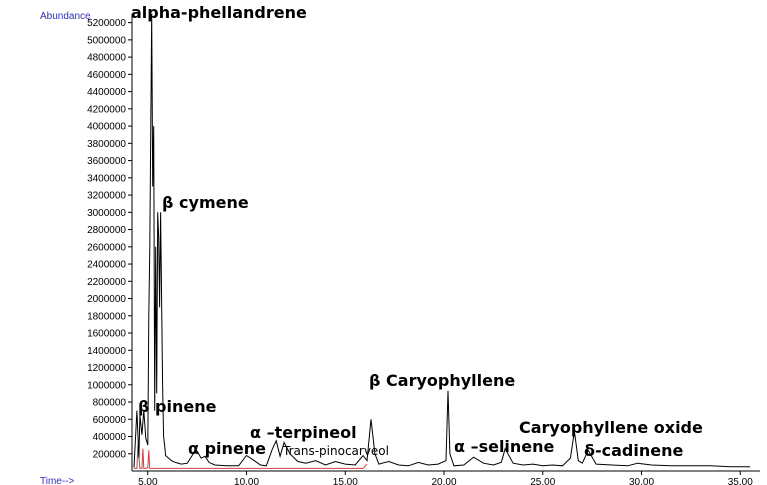  What do you see at coordinates (106, 230) in the screenshot?
I see `y-tick-label: 2800000` at bounding box center [106, 230].